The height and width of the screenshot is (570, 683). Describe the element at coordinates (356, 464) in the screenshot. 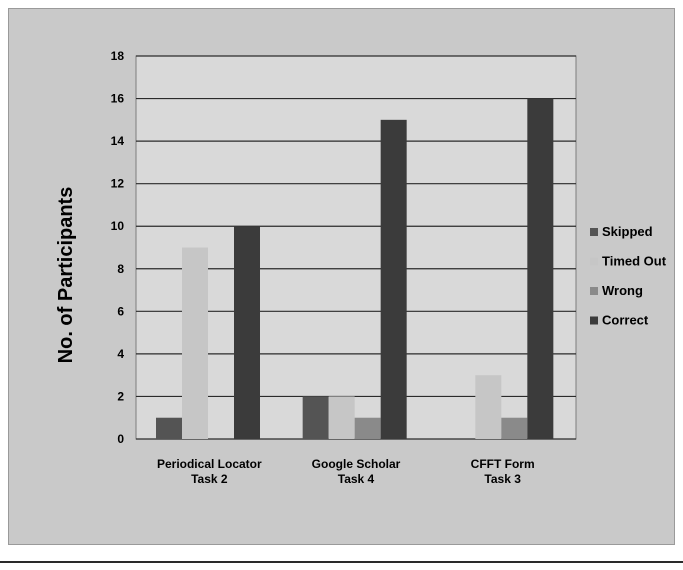

I see `category-label-line: Google Scholar` at that location.